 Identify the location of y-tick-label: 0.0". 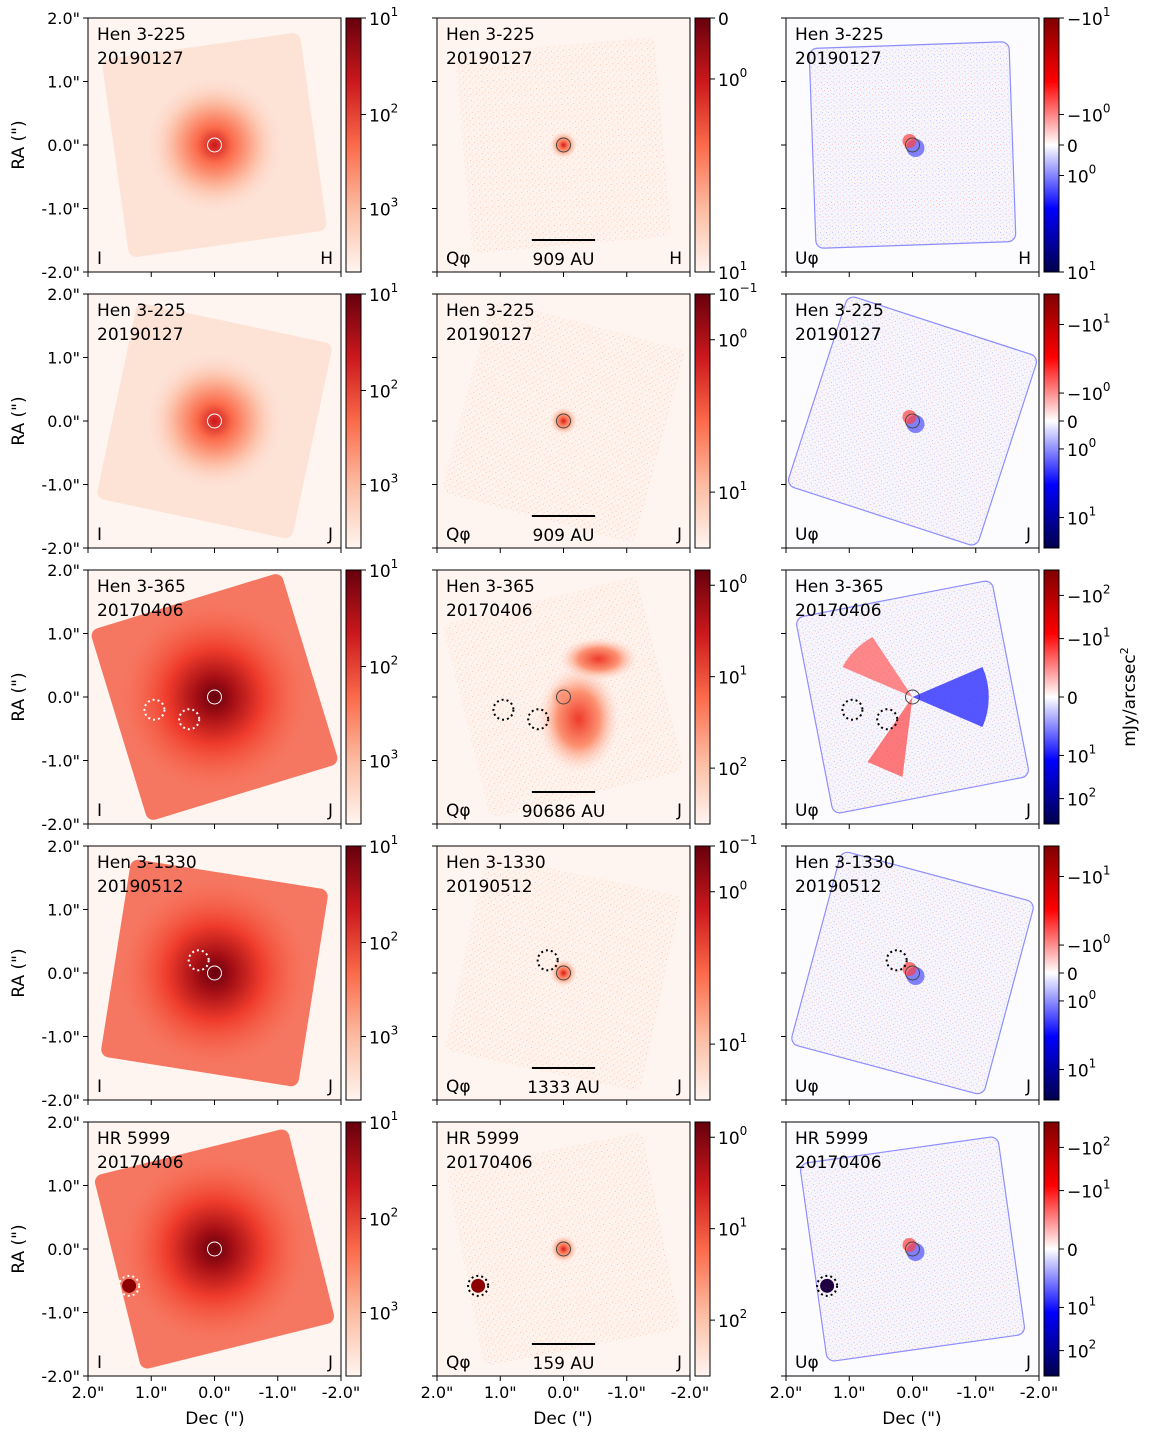
(63, 697).